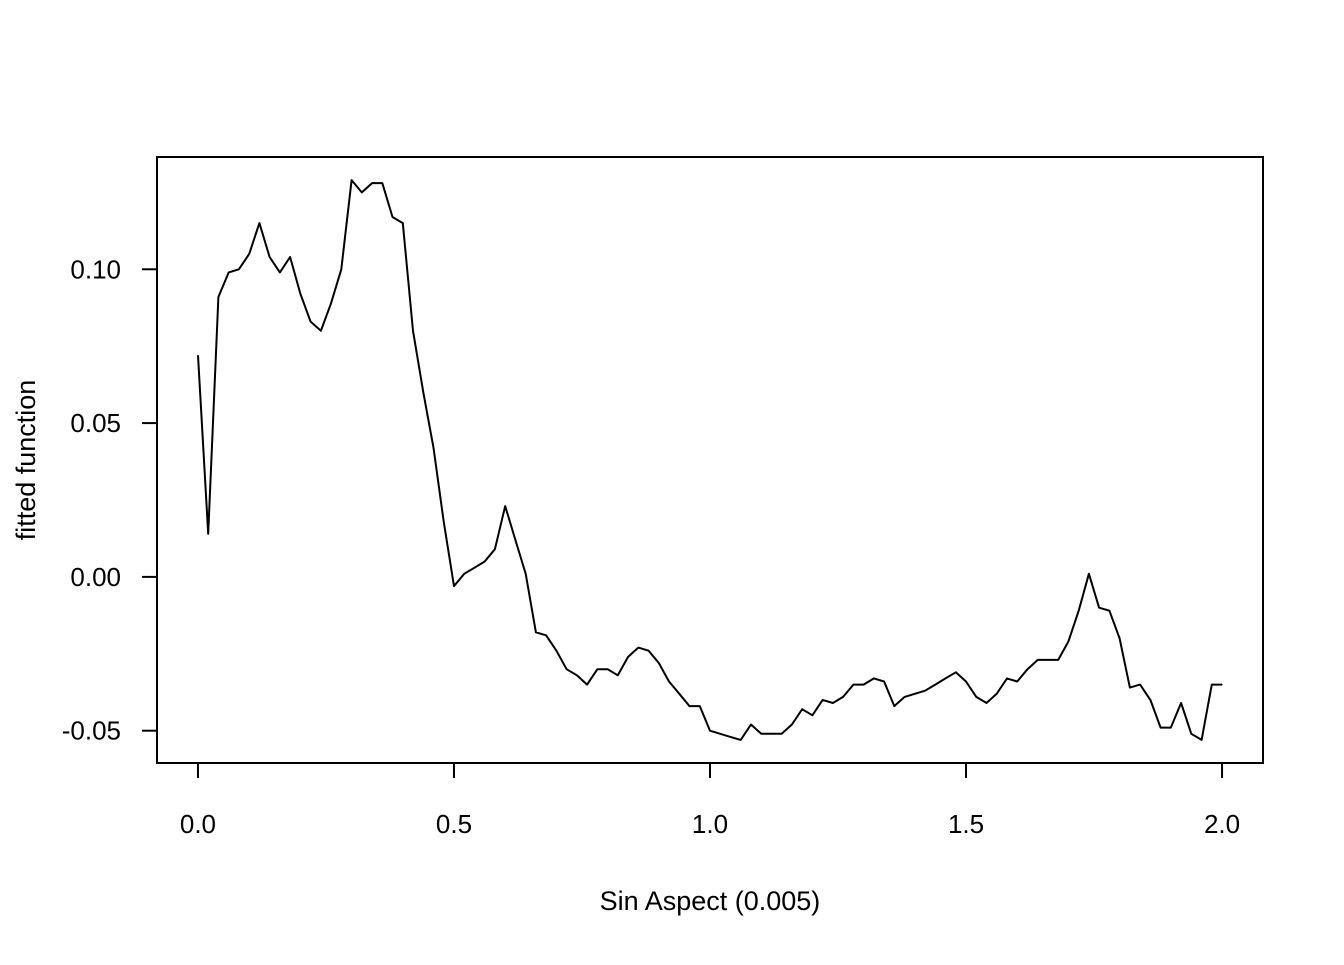  Describe the element at coordinates (91, 731) in the screenshot. I see `y-tick-label: -0.05` at that location.